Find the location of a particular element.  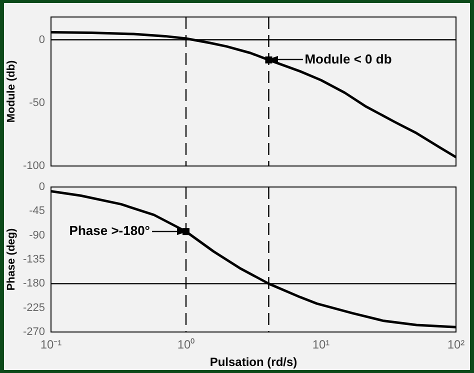

y-tick-label: -270 is located at coordinates (33, 332).